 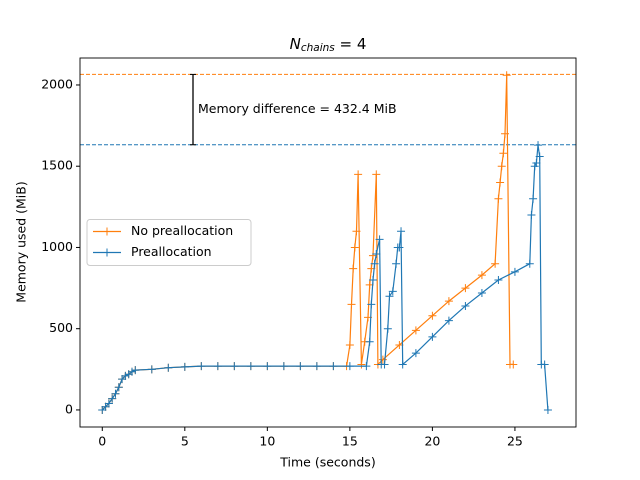 What do you see at coordinates (102, 441) in the screenshot?
I see `x-tick-label: 0` at bounding box center [102, 441].